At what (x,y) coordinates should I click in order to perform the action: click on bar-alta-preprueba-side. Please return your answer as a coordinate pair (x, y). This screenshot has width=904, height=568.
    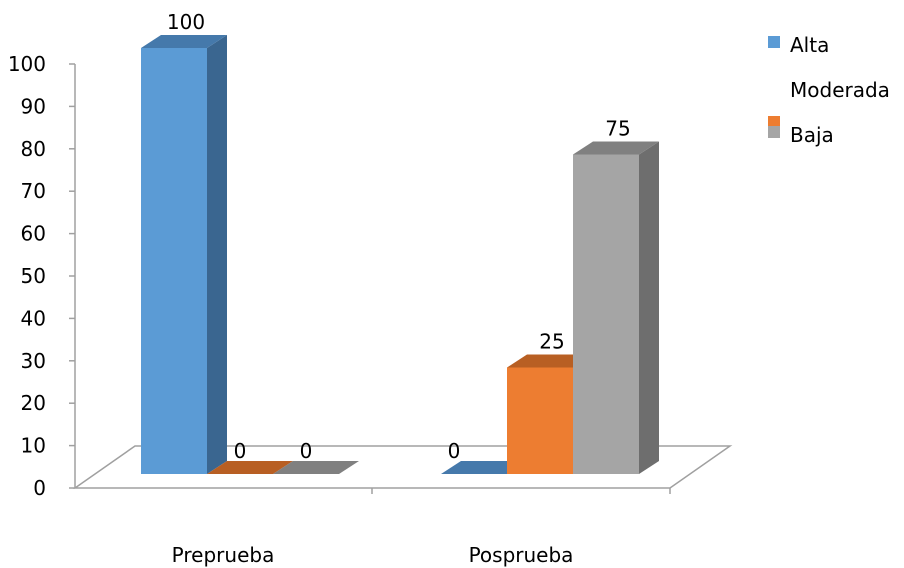
    Looking at the image, I should click on (217, 254).